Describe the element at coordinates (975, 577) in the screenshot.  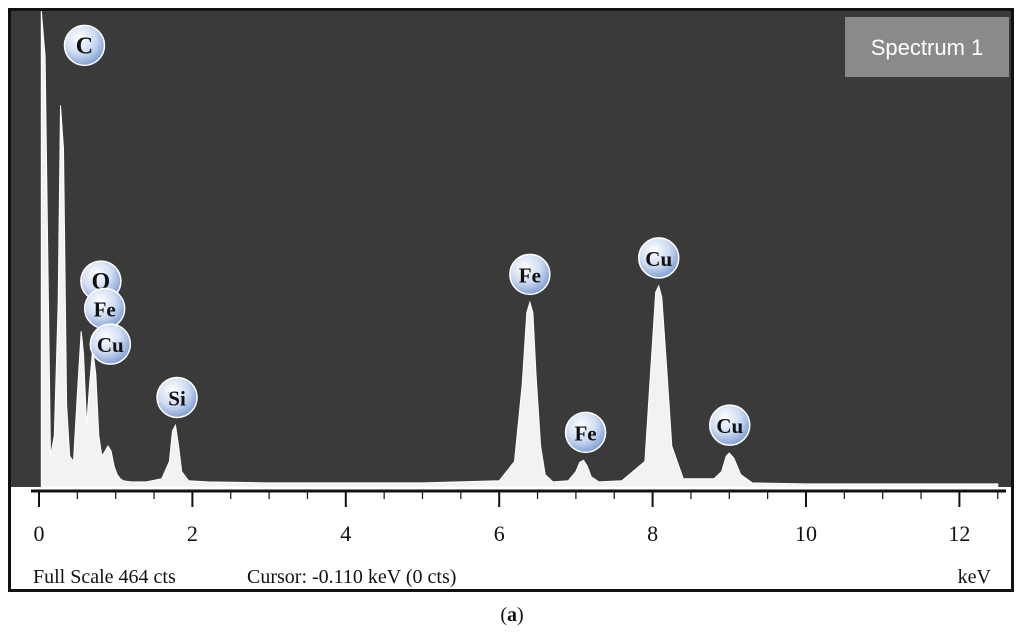
I see `unit-label: keV` at that location.